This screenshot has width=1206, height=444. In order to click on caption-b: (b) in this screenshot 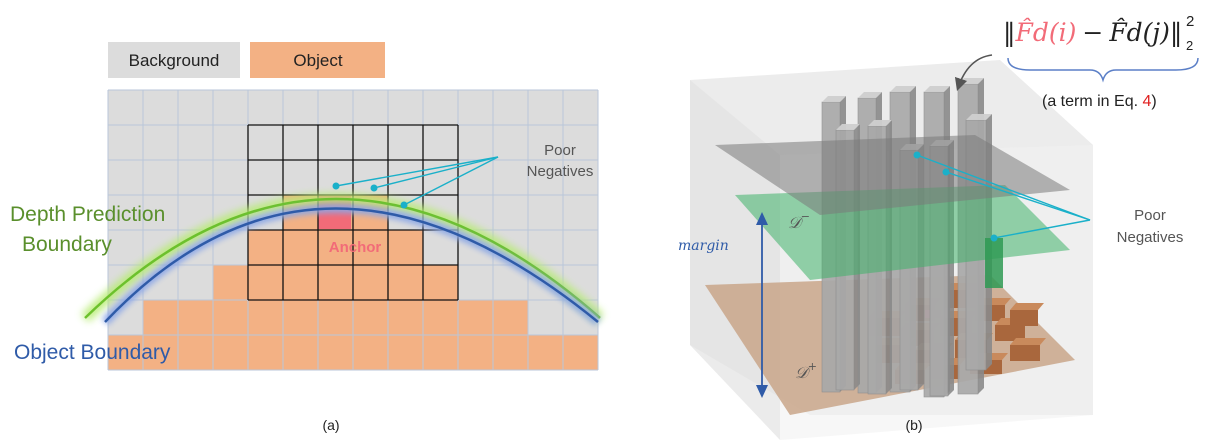, I will do `click(913, 425)`.